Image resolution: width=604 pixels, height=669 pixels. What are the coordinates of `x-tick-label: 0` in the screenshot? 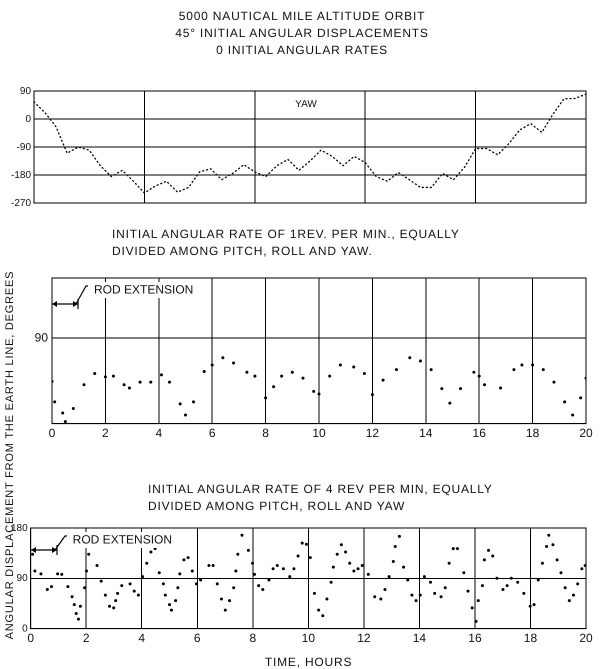 It's located at (52, 433).